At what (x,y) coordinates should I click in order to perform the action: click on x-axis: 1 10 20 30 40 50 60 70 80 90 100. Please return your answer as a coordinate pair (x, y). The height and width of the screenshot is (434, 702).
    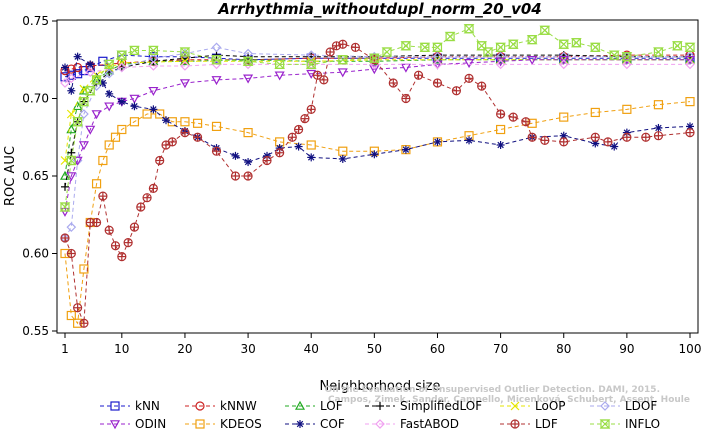
    Looking at the image, I should click on (381, 344).